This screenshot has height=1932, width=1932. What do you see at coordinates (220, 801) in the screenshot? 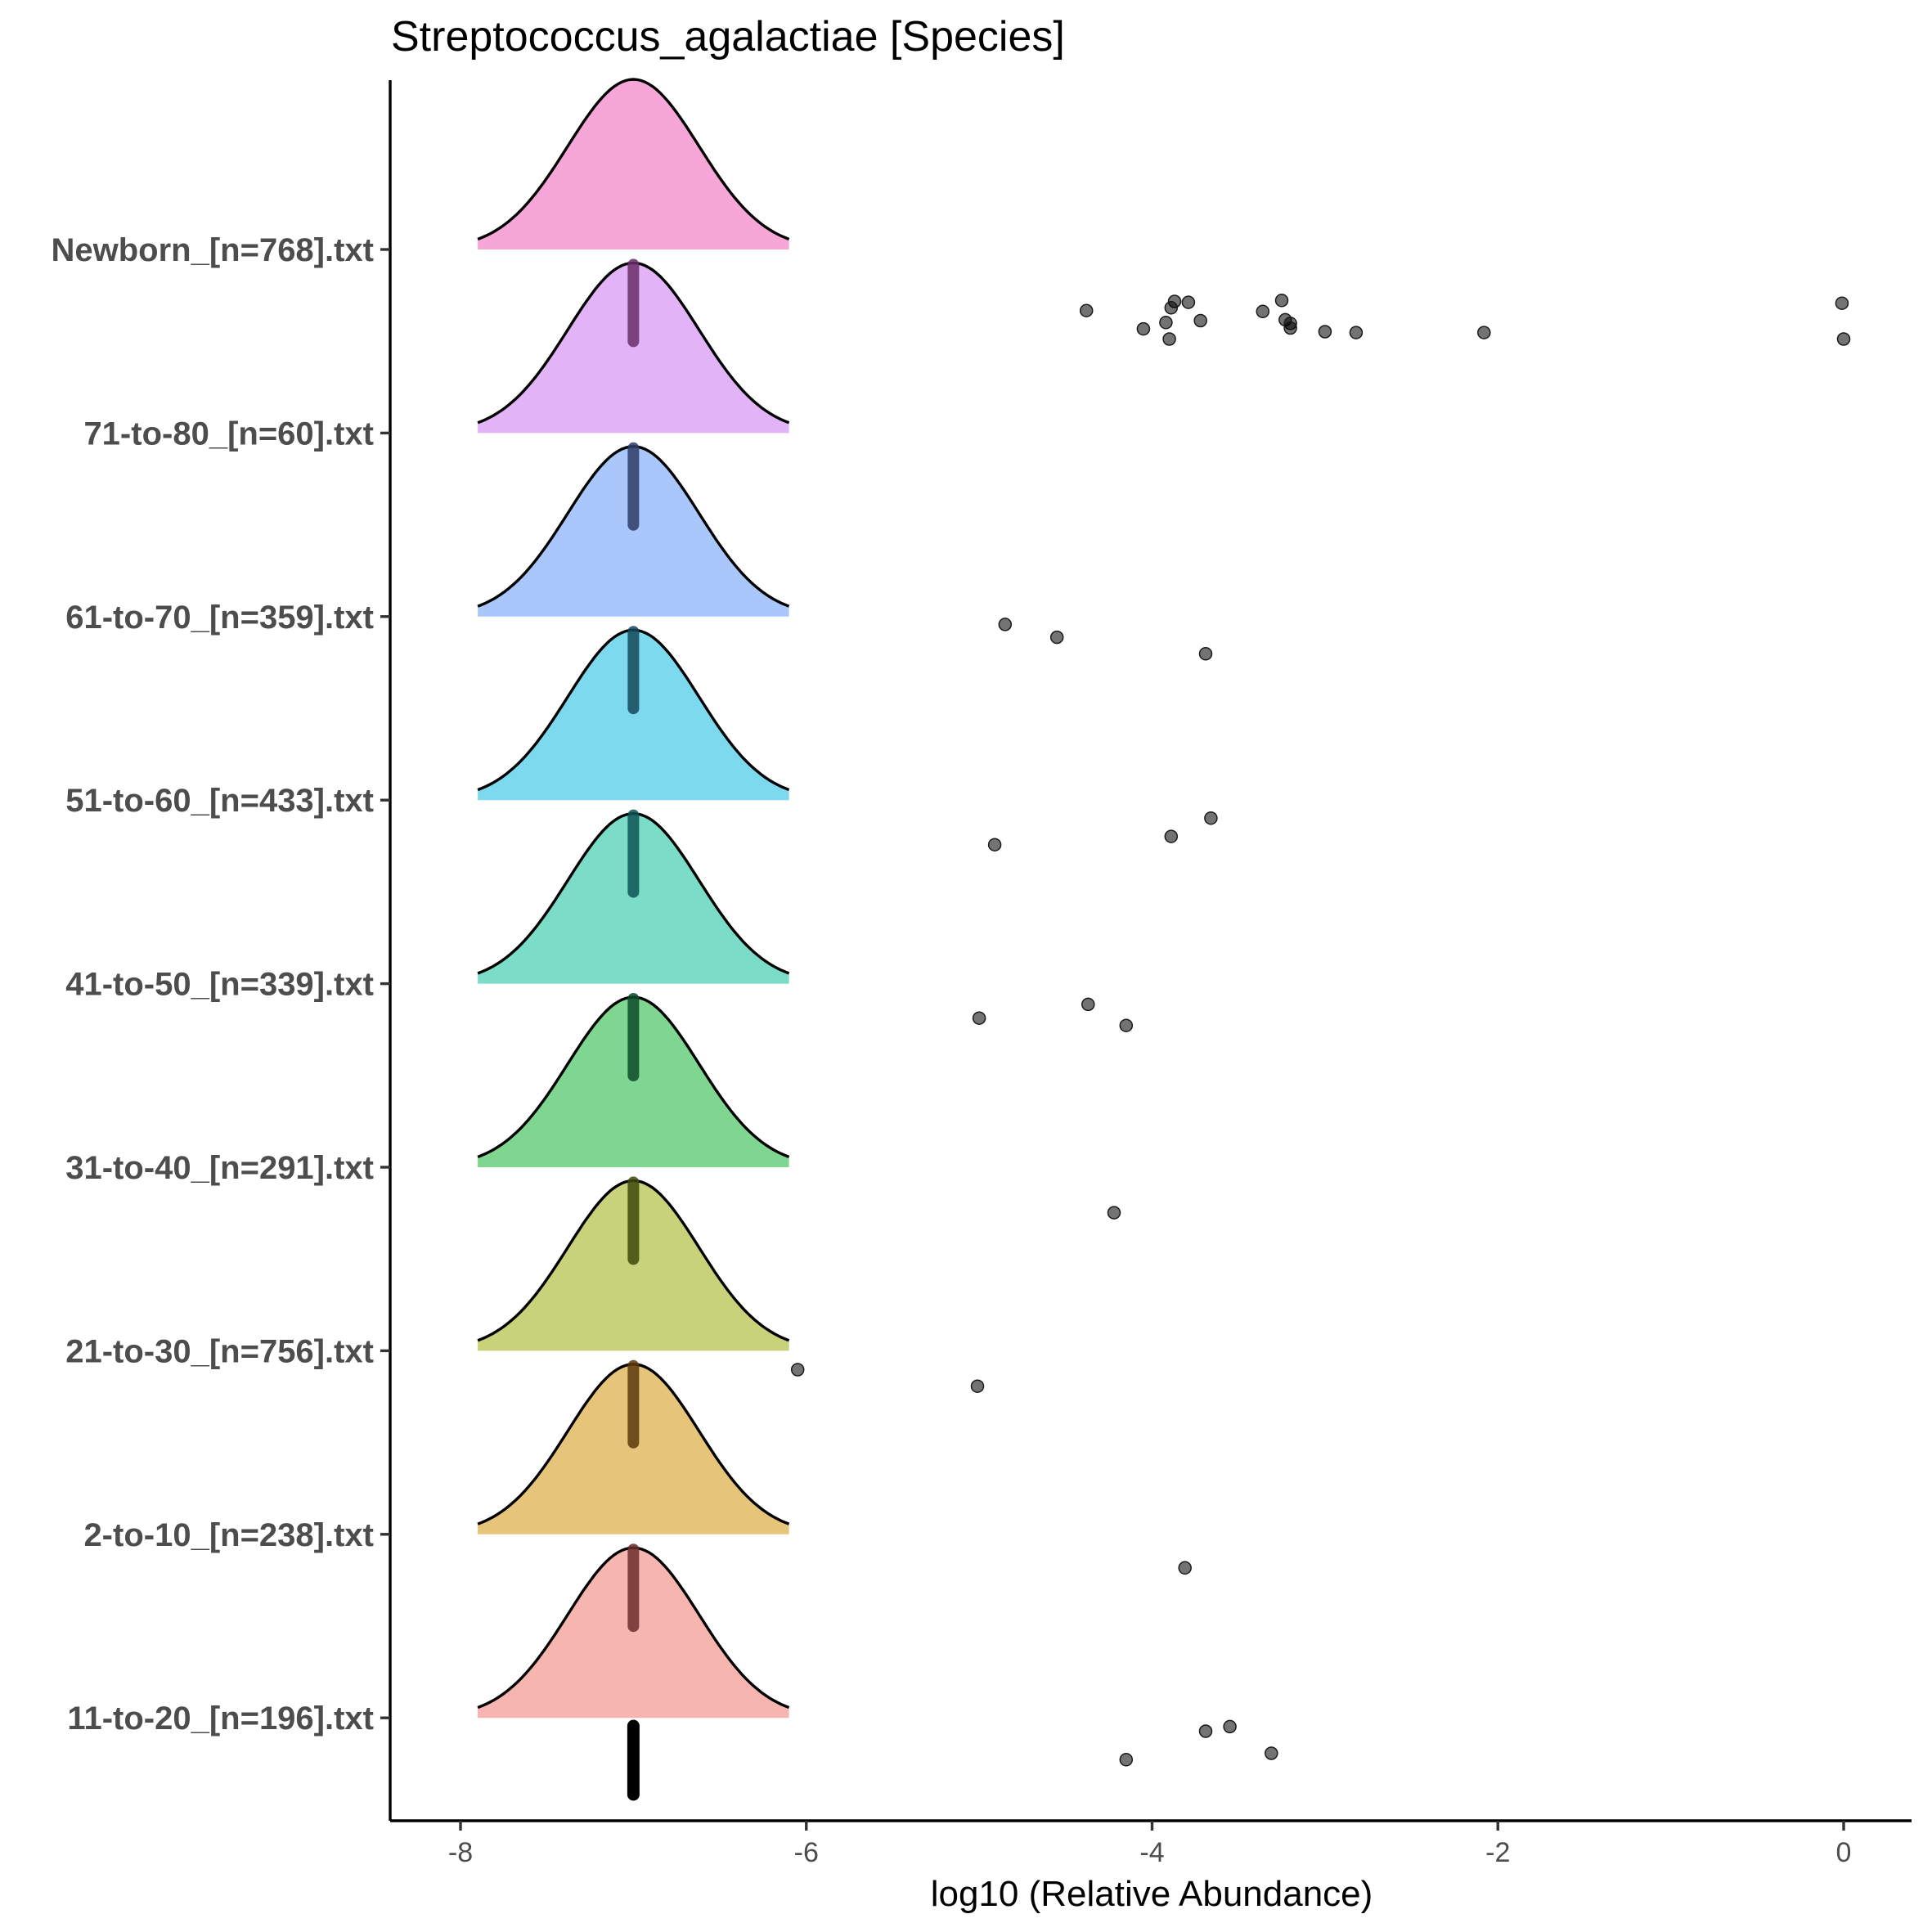
I see `y-tick-label: 51-to-60_[n=433].txt` at bounding box center [220, 801].